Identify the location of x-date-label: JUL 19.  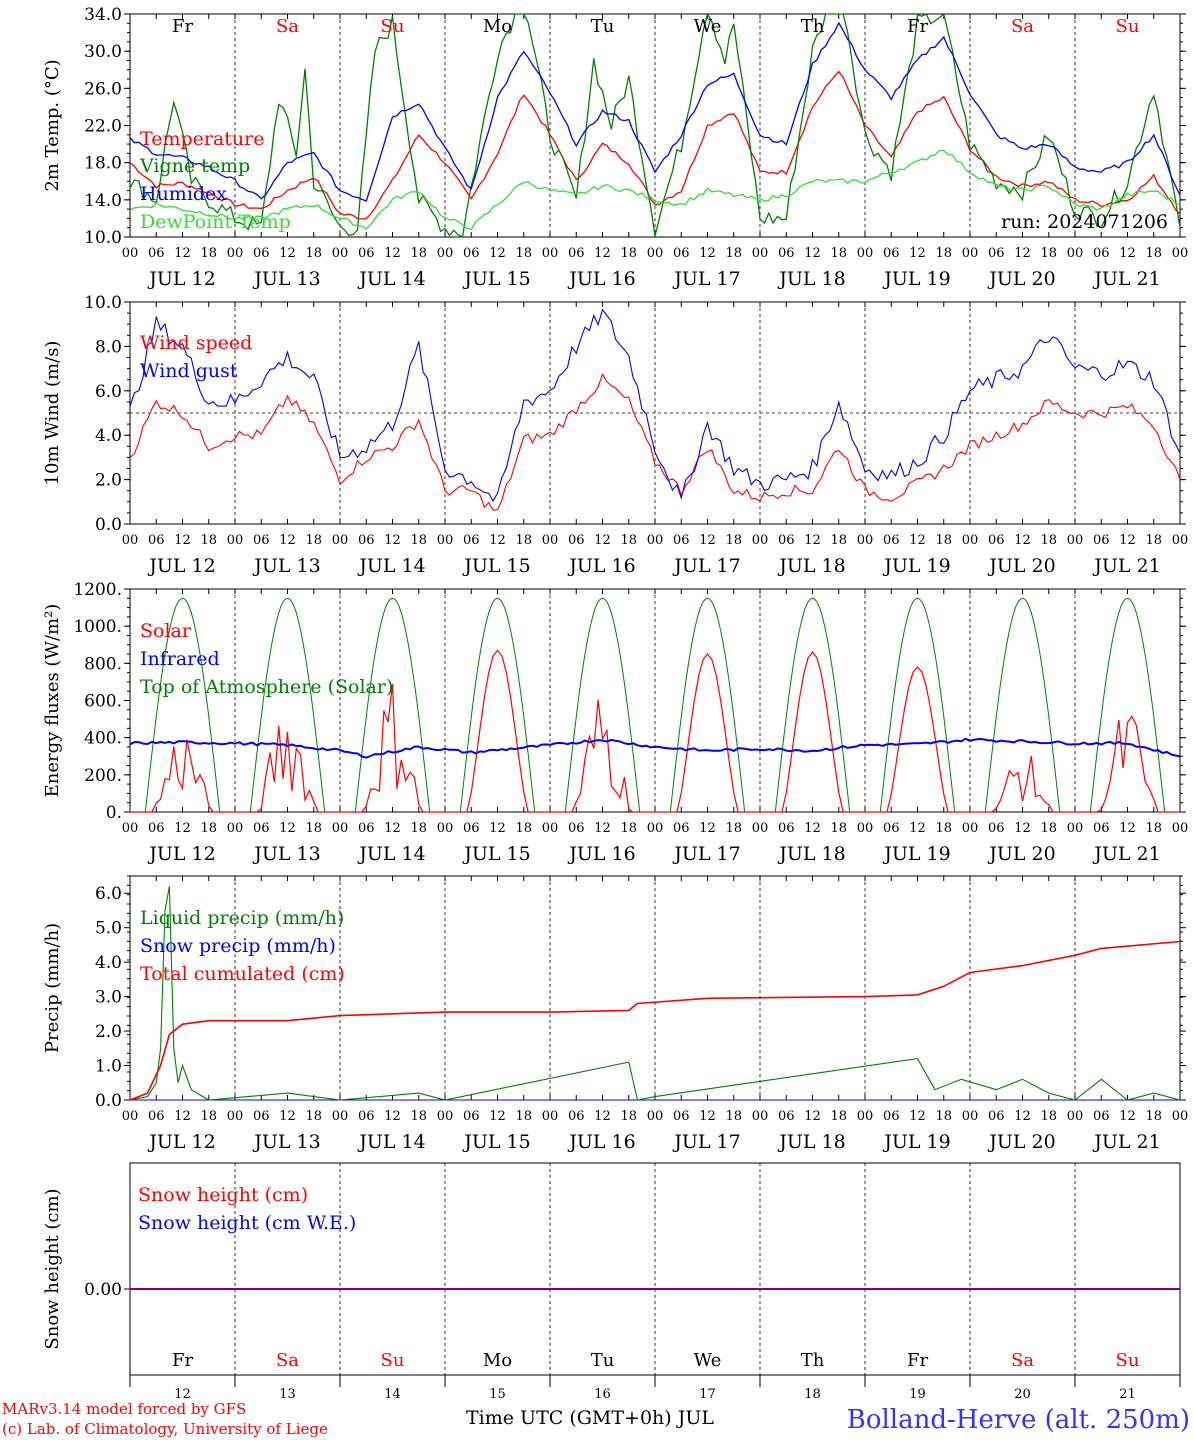
(916, 854).